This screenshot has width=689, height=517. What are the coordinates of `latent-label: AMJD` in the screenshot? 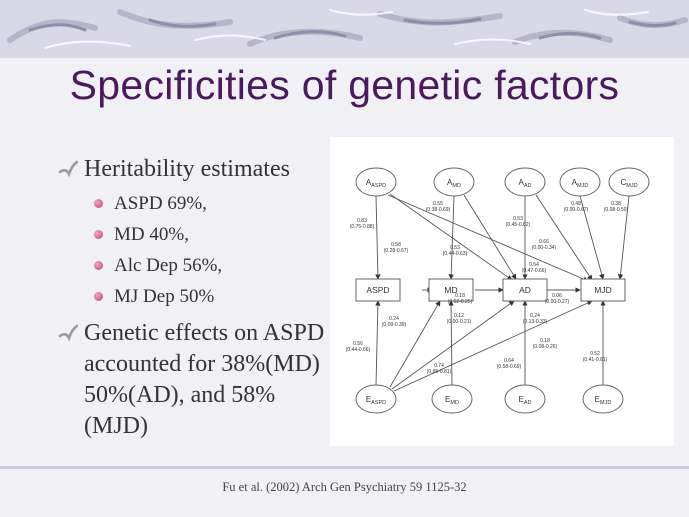 It's located at (580, 183).